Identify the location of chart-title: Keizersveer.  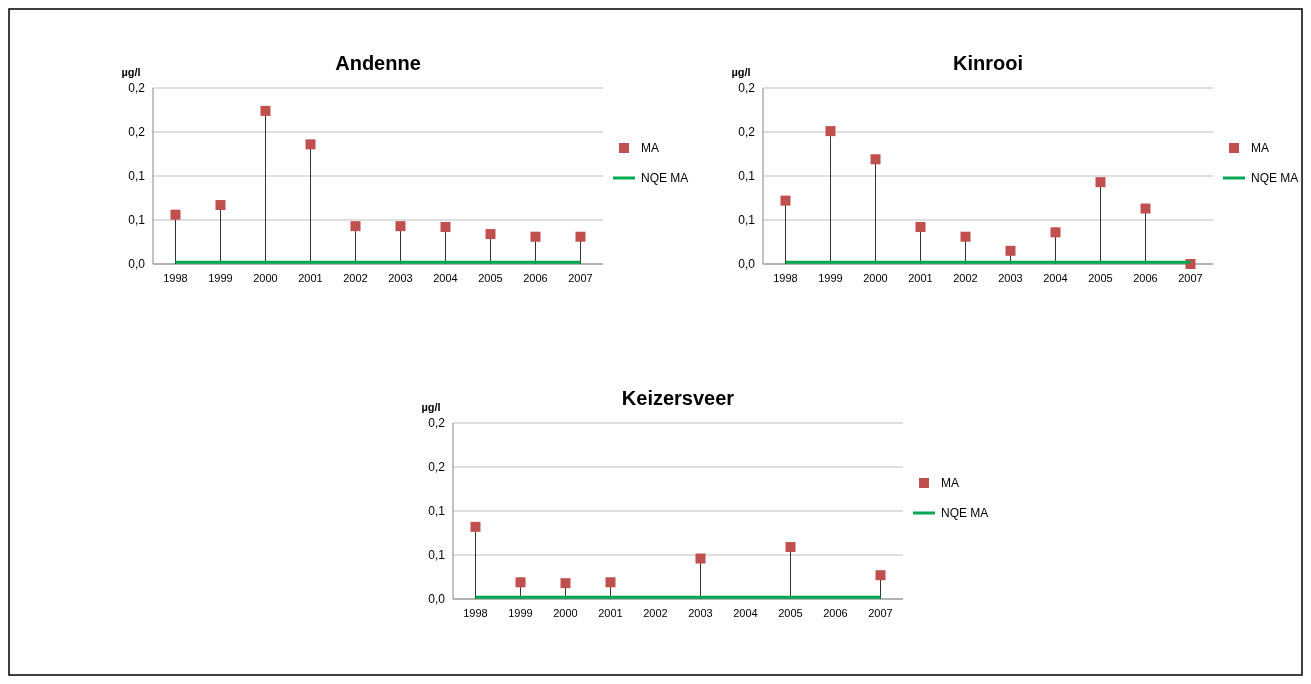
(678, 398).